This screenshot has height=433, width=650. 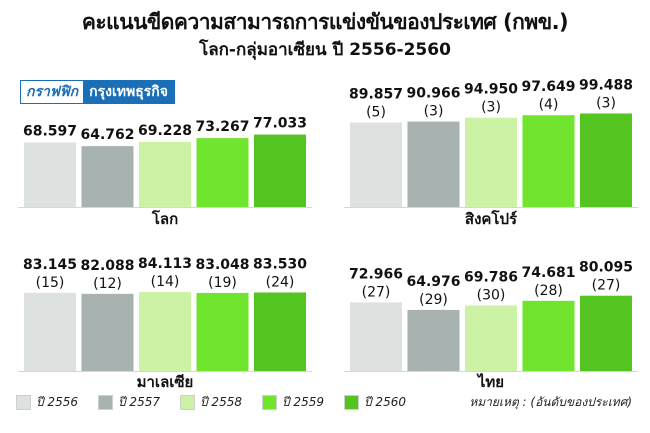 What do you see at coordinates (303, 401) in the screenshot?
I see `legend-label-2559: ปี 2559` at bounding box center [303, 401].